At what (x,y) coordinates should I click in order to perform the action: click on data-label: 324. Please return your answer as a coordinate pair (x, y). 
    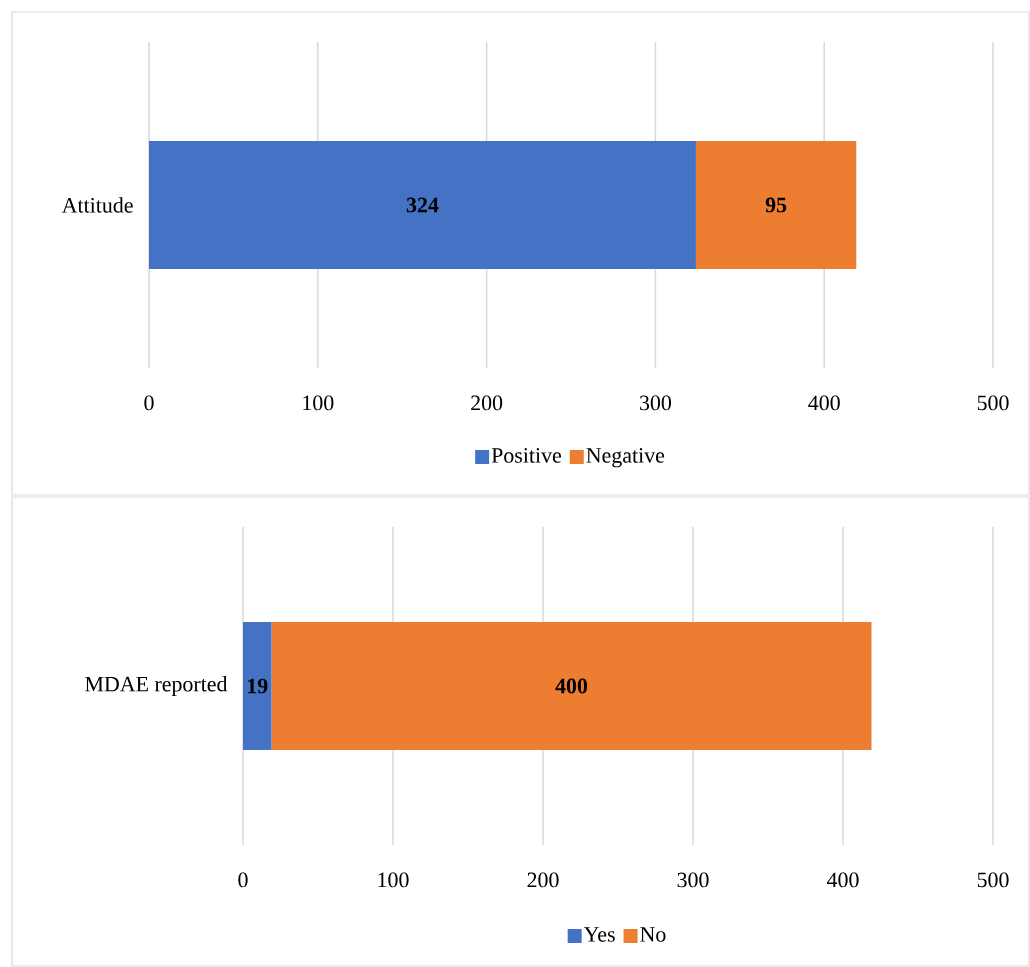
    Looking at the image, I should click on (422, 205).